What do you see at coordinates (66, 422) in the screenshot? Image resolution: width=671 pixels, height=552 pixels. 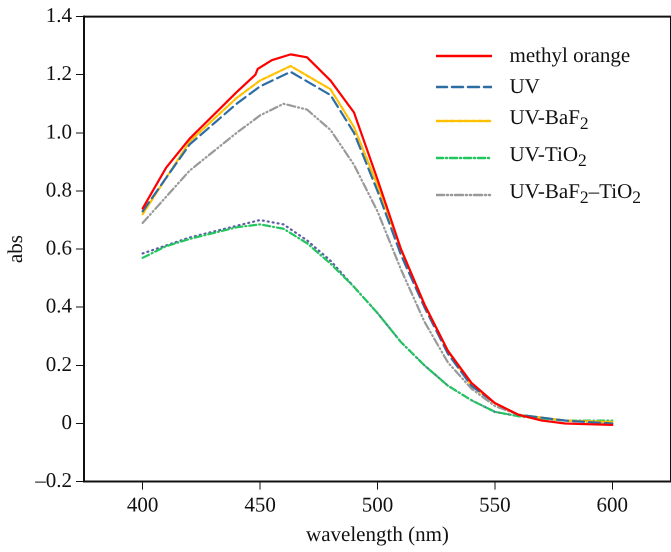 I see `y-tick-label: 0` at bounding box center [66, 422].